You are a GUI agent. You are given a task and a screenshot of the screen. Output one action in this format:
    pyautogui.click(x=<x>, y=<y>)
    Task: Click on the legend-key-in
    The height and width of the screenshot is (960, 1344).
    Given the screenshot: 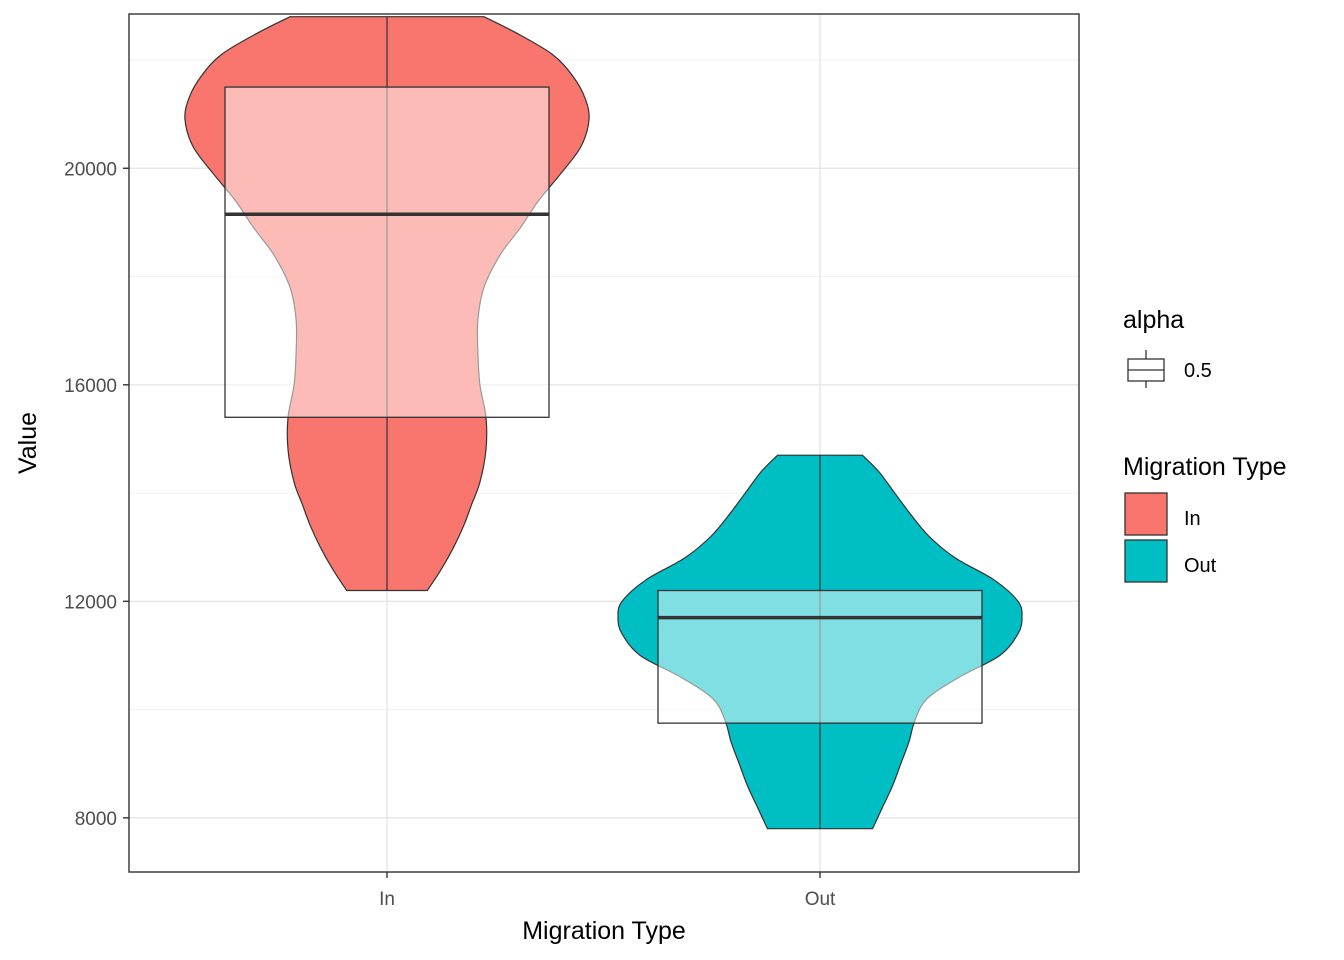 What is the action you would take?
    pyautogui.click(x=1146, y=514)
    